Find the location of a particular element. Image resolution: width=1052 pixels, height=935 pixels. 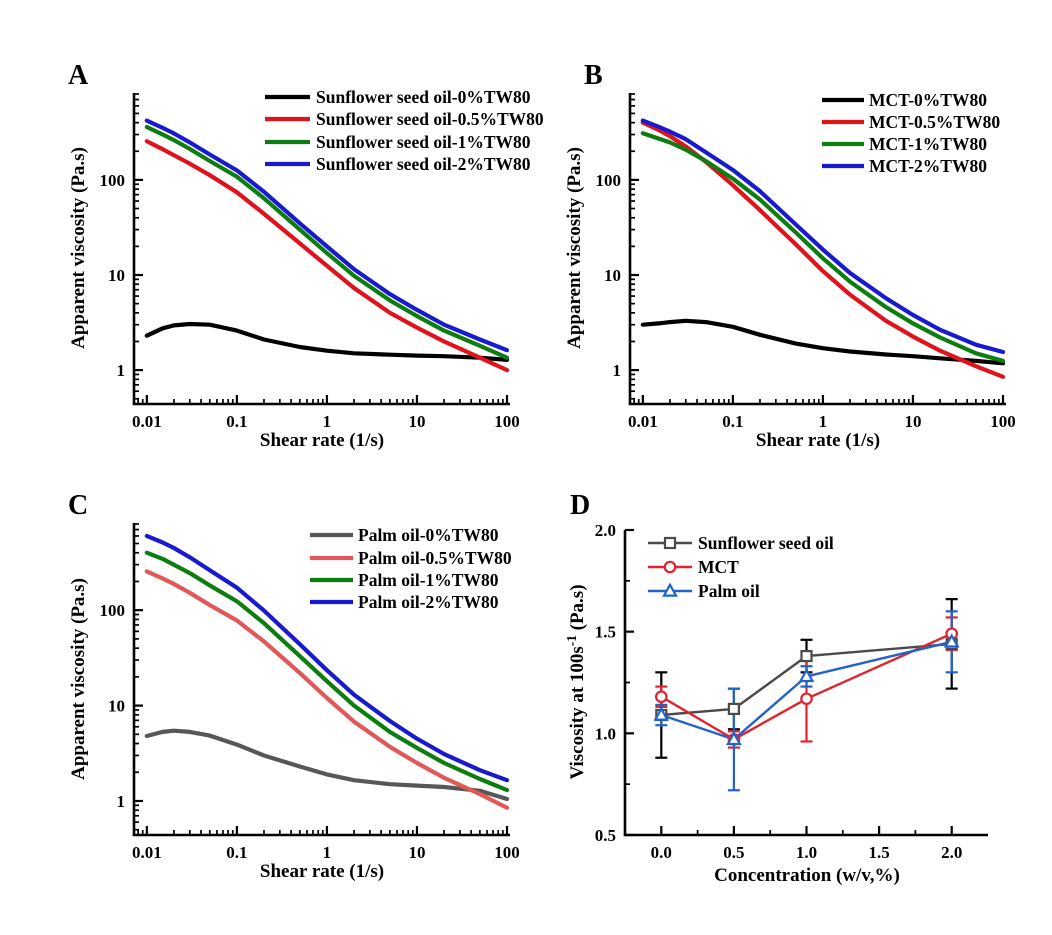

curve-palm-oil-0-5-tw80 is located at coordinates (327, 689).